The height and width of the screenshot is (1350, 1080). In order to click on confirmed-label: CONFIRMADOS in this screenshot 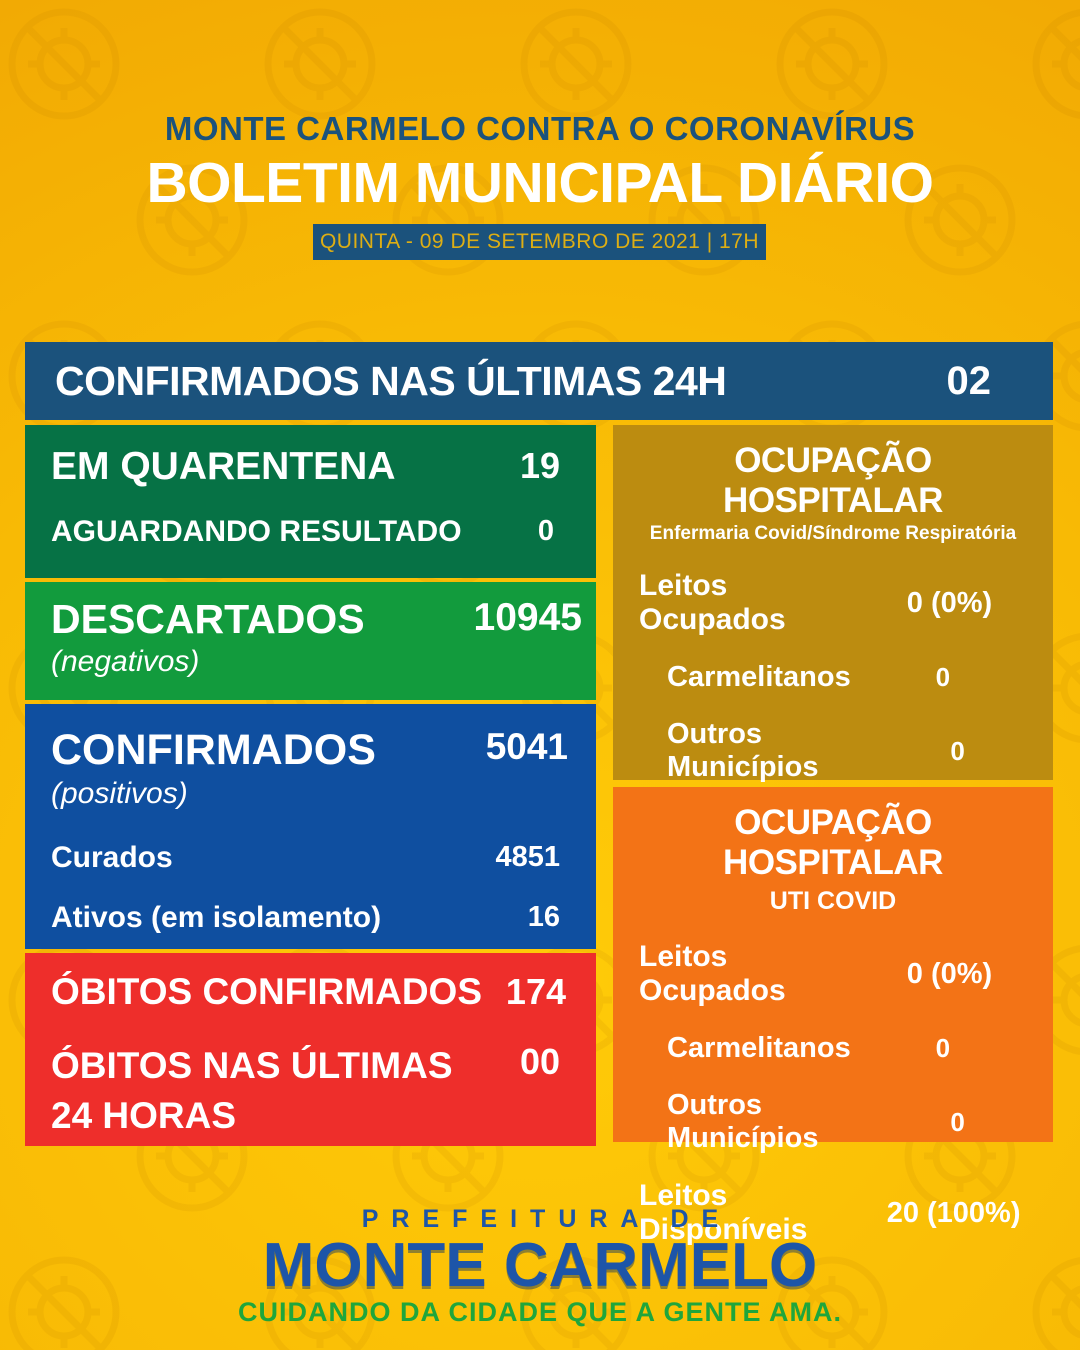, I will do `click(213, 750)`.